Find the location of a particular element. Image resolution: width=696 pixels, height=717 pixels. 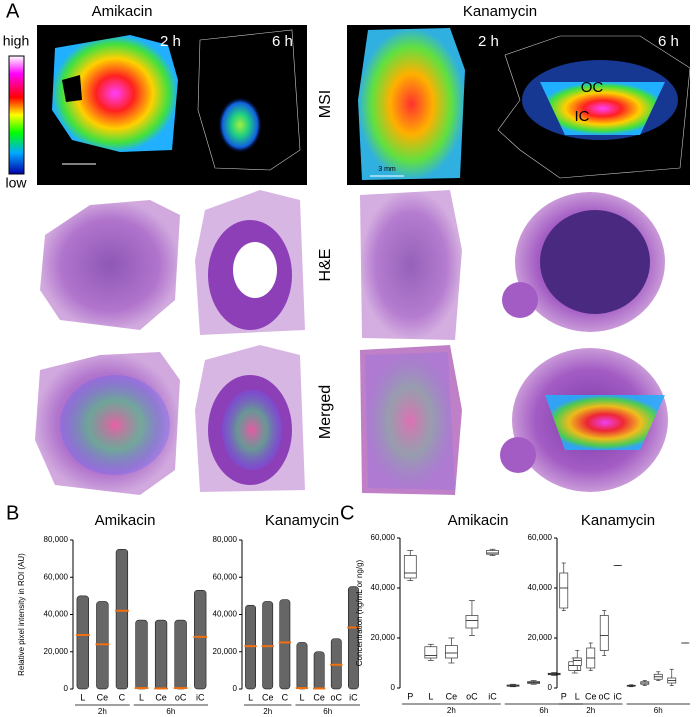

msi-image: 2 h 6 h 3 mm OC IC is located at coordinates (519, 105).